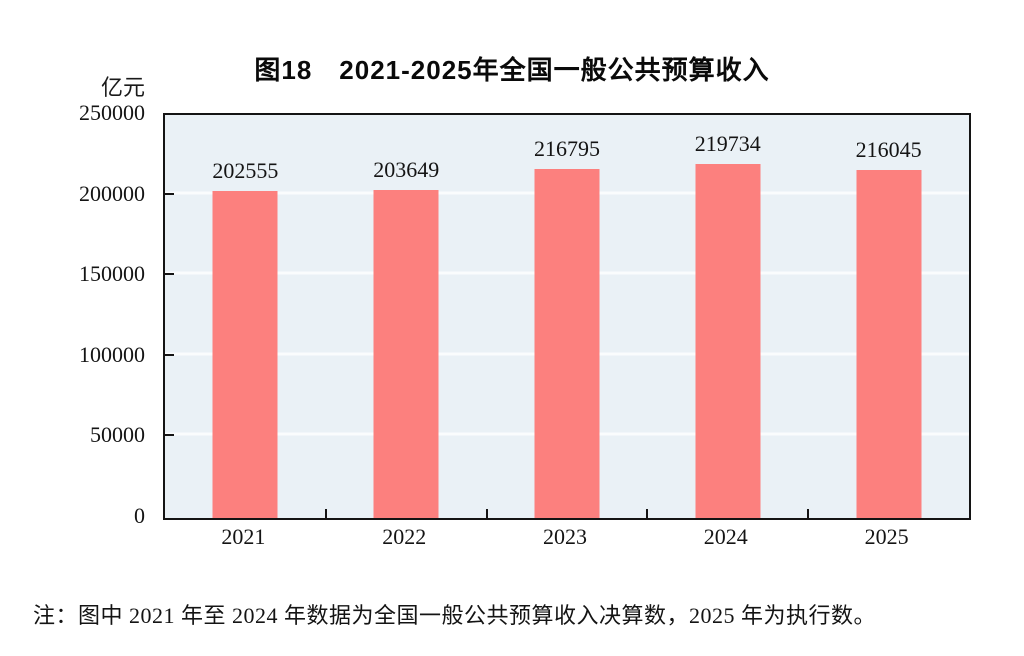 This screenshot has height=656, width=1024. What do you see at coordinates (406, 169) in the screenshot?
I see `bar-value-label: 203649` at bounding box center [406, 169].